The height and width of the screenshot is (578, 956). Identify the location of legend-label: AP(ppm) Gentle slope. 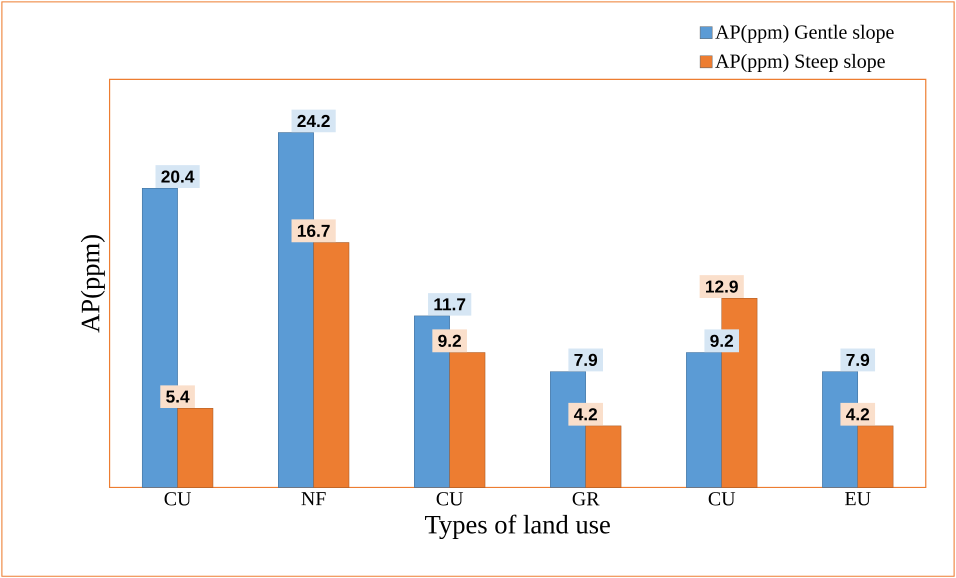
(804, 33).